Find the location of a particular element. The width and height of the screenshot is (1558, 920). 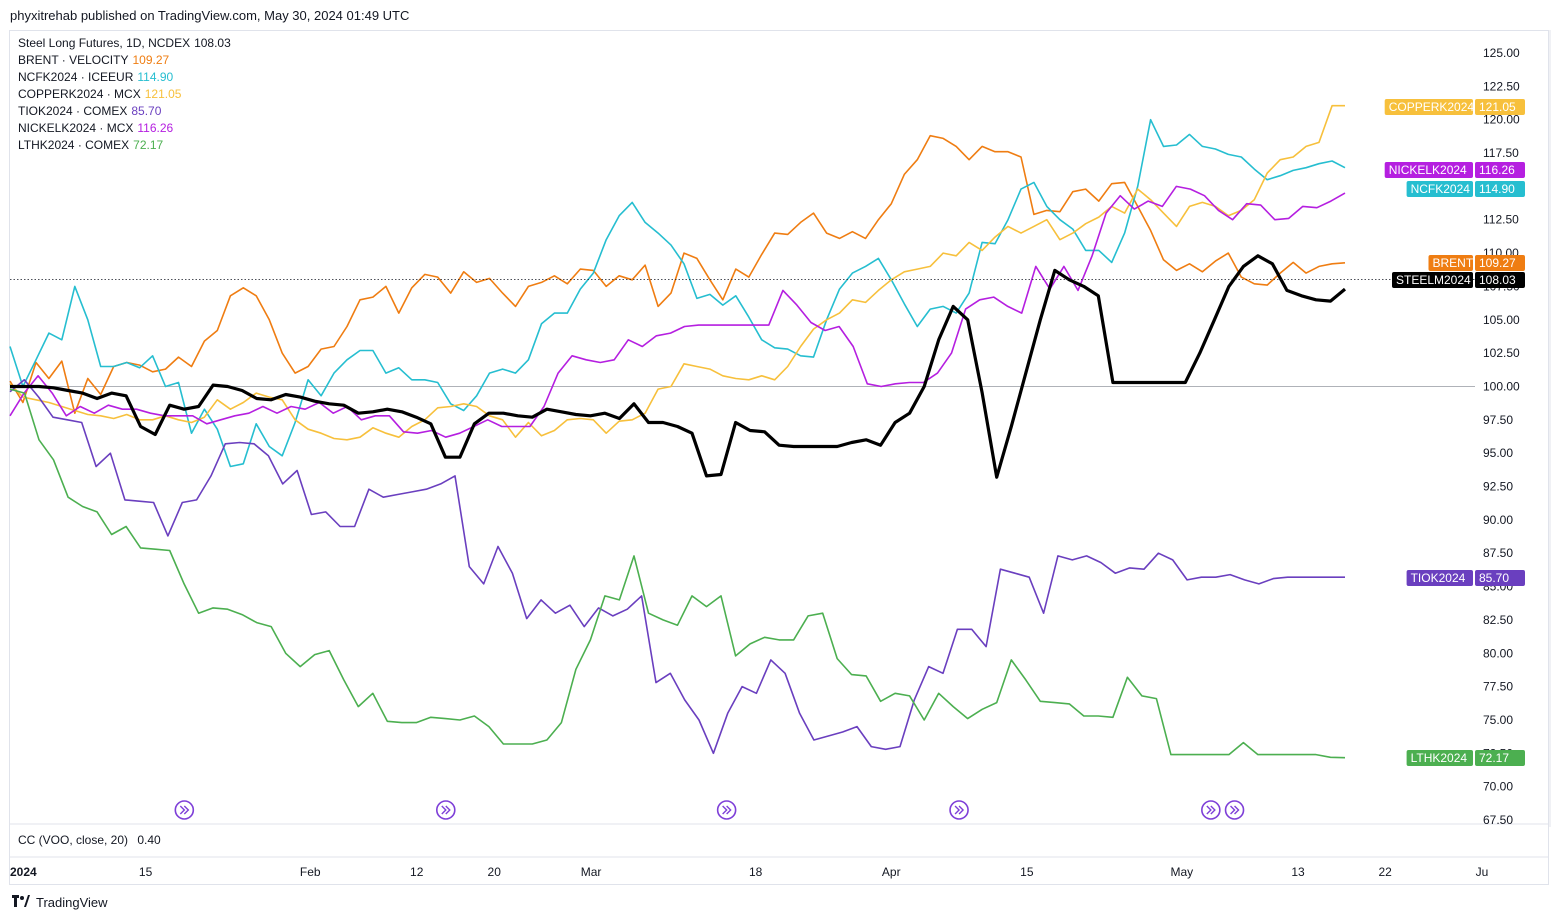

badge-ticker-brent is located at coordinates (1450, 263).